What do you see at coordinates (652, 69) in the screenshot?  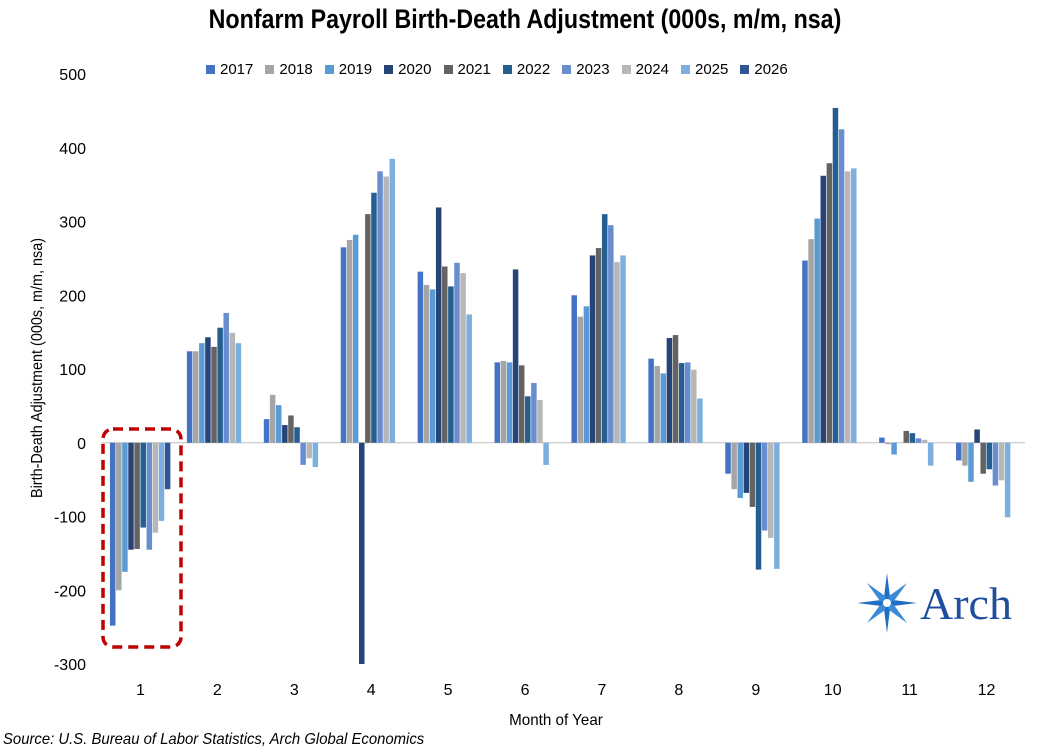 I see `legend-label: 2024` at bounding box center [652, 69].